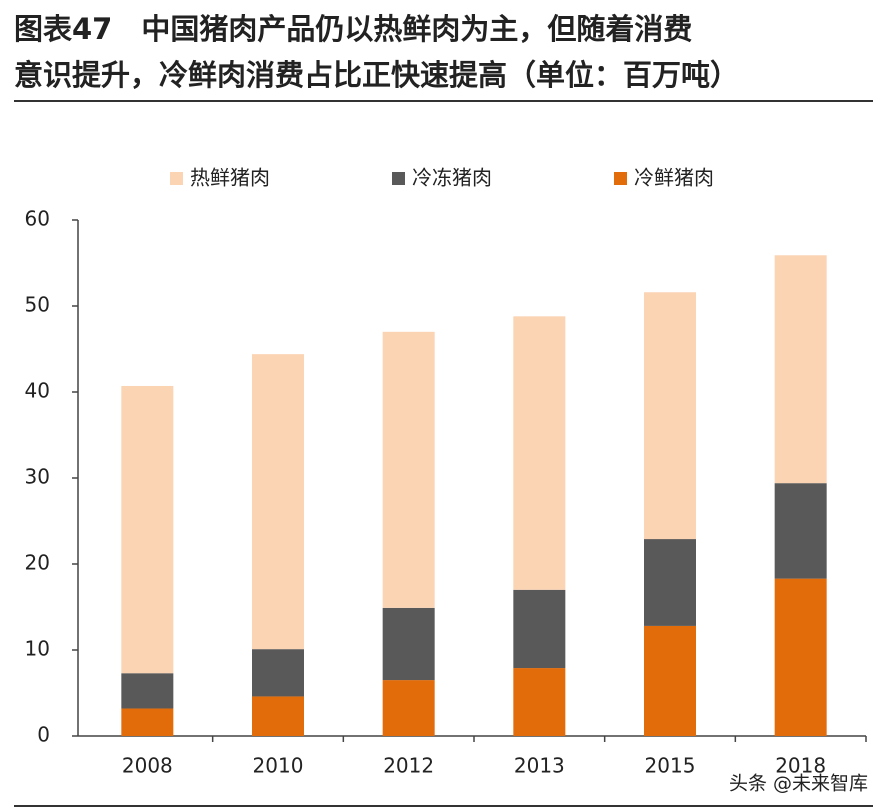 The image size is (887, 812). What do you see at coordinates (37, 477) in the screenshot?
I see `y-tick-label: 30` at bounding box center [37, 477].